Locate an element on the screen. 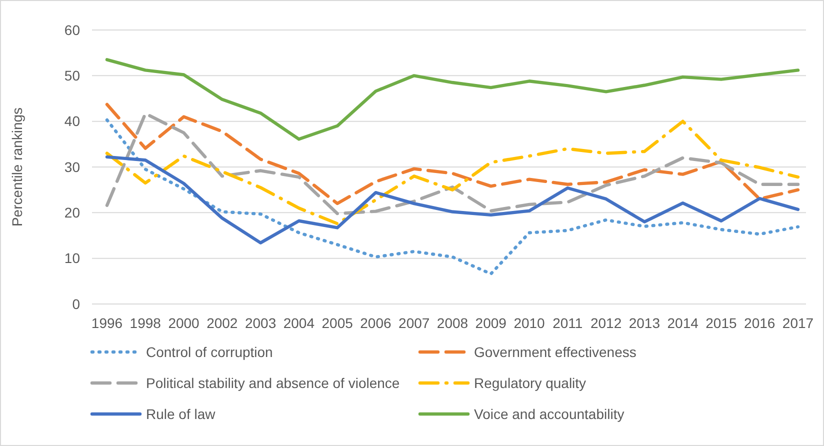 The image size is (824, 446). legend-label: Voice and accountability is located at coordinates (549, 414).